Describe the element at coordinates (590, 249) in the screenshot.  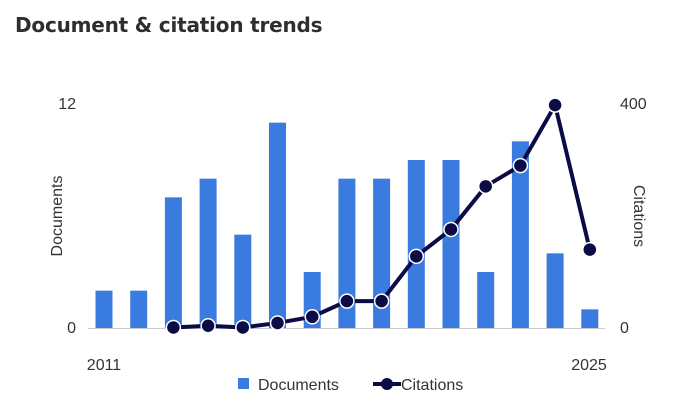
I see `citations-point-2025` at that location.